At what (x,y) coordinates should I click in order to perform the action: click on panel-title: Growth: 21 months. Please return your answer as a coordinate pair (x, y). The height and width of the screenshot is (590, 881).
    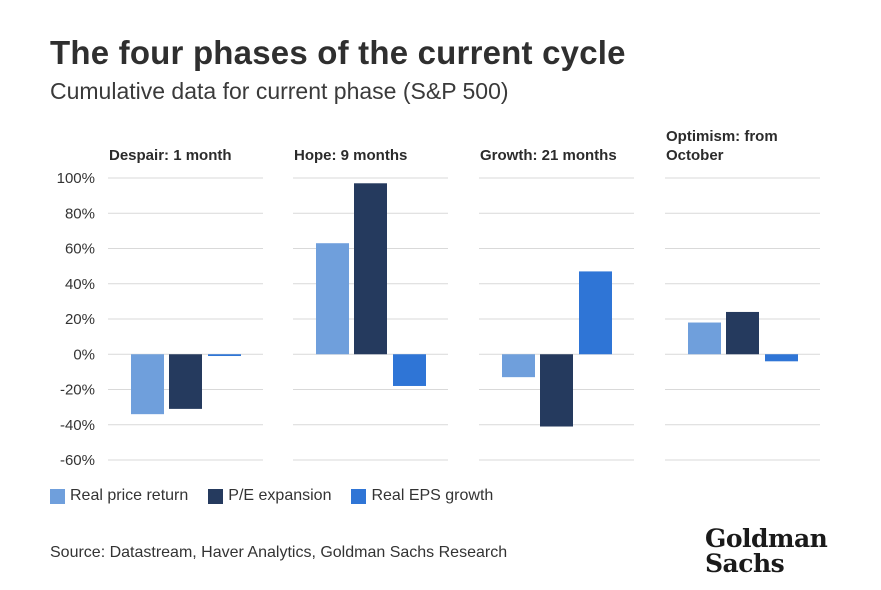
    Looking at the image, I should click on (548, 155).